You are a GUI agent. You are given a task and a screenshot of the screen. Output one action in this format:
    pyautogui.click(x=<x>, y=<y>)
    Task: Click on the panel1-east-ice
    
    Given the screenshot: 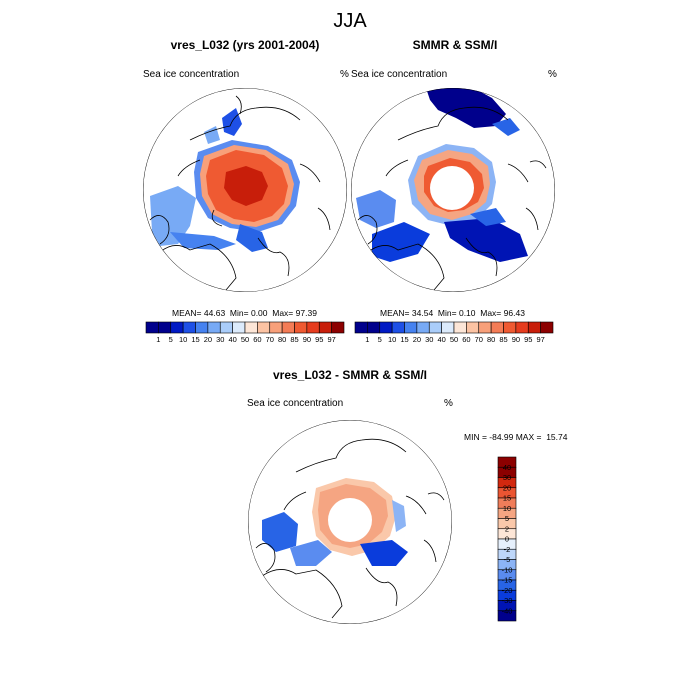 What is the action you would take?
    pyautogui.click(x=252, y=238)
    